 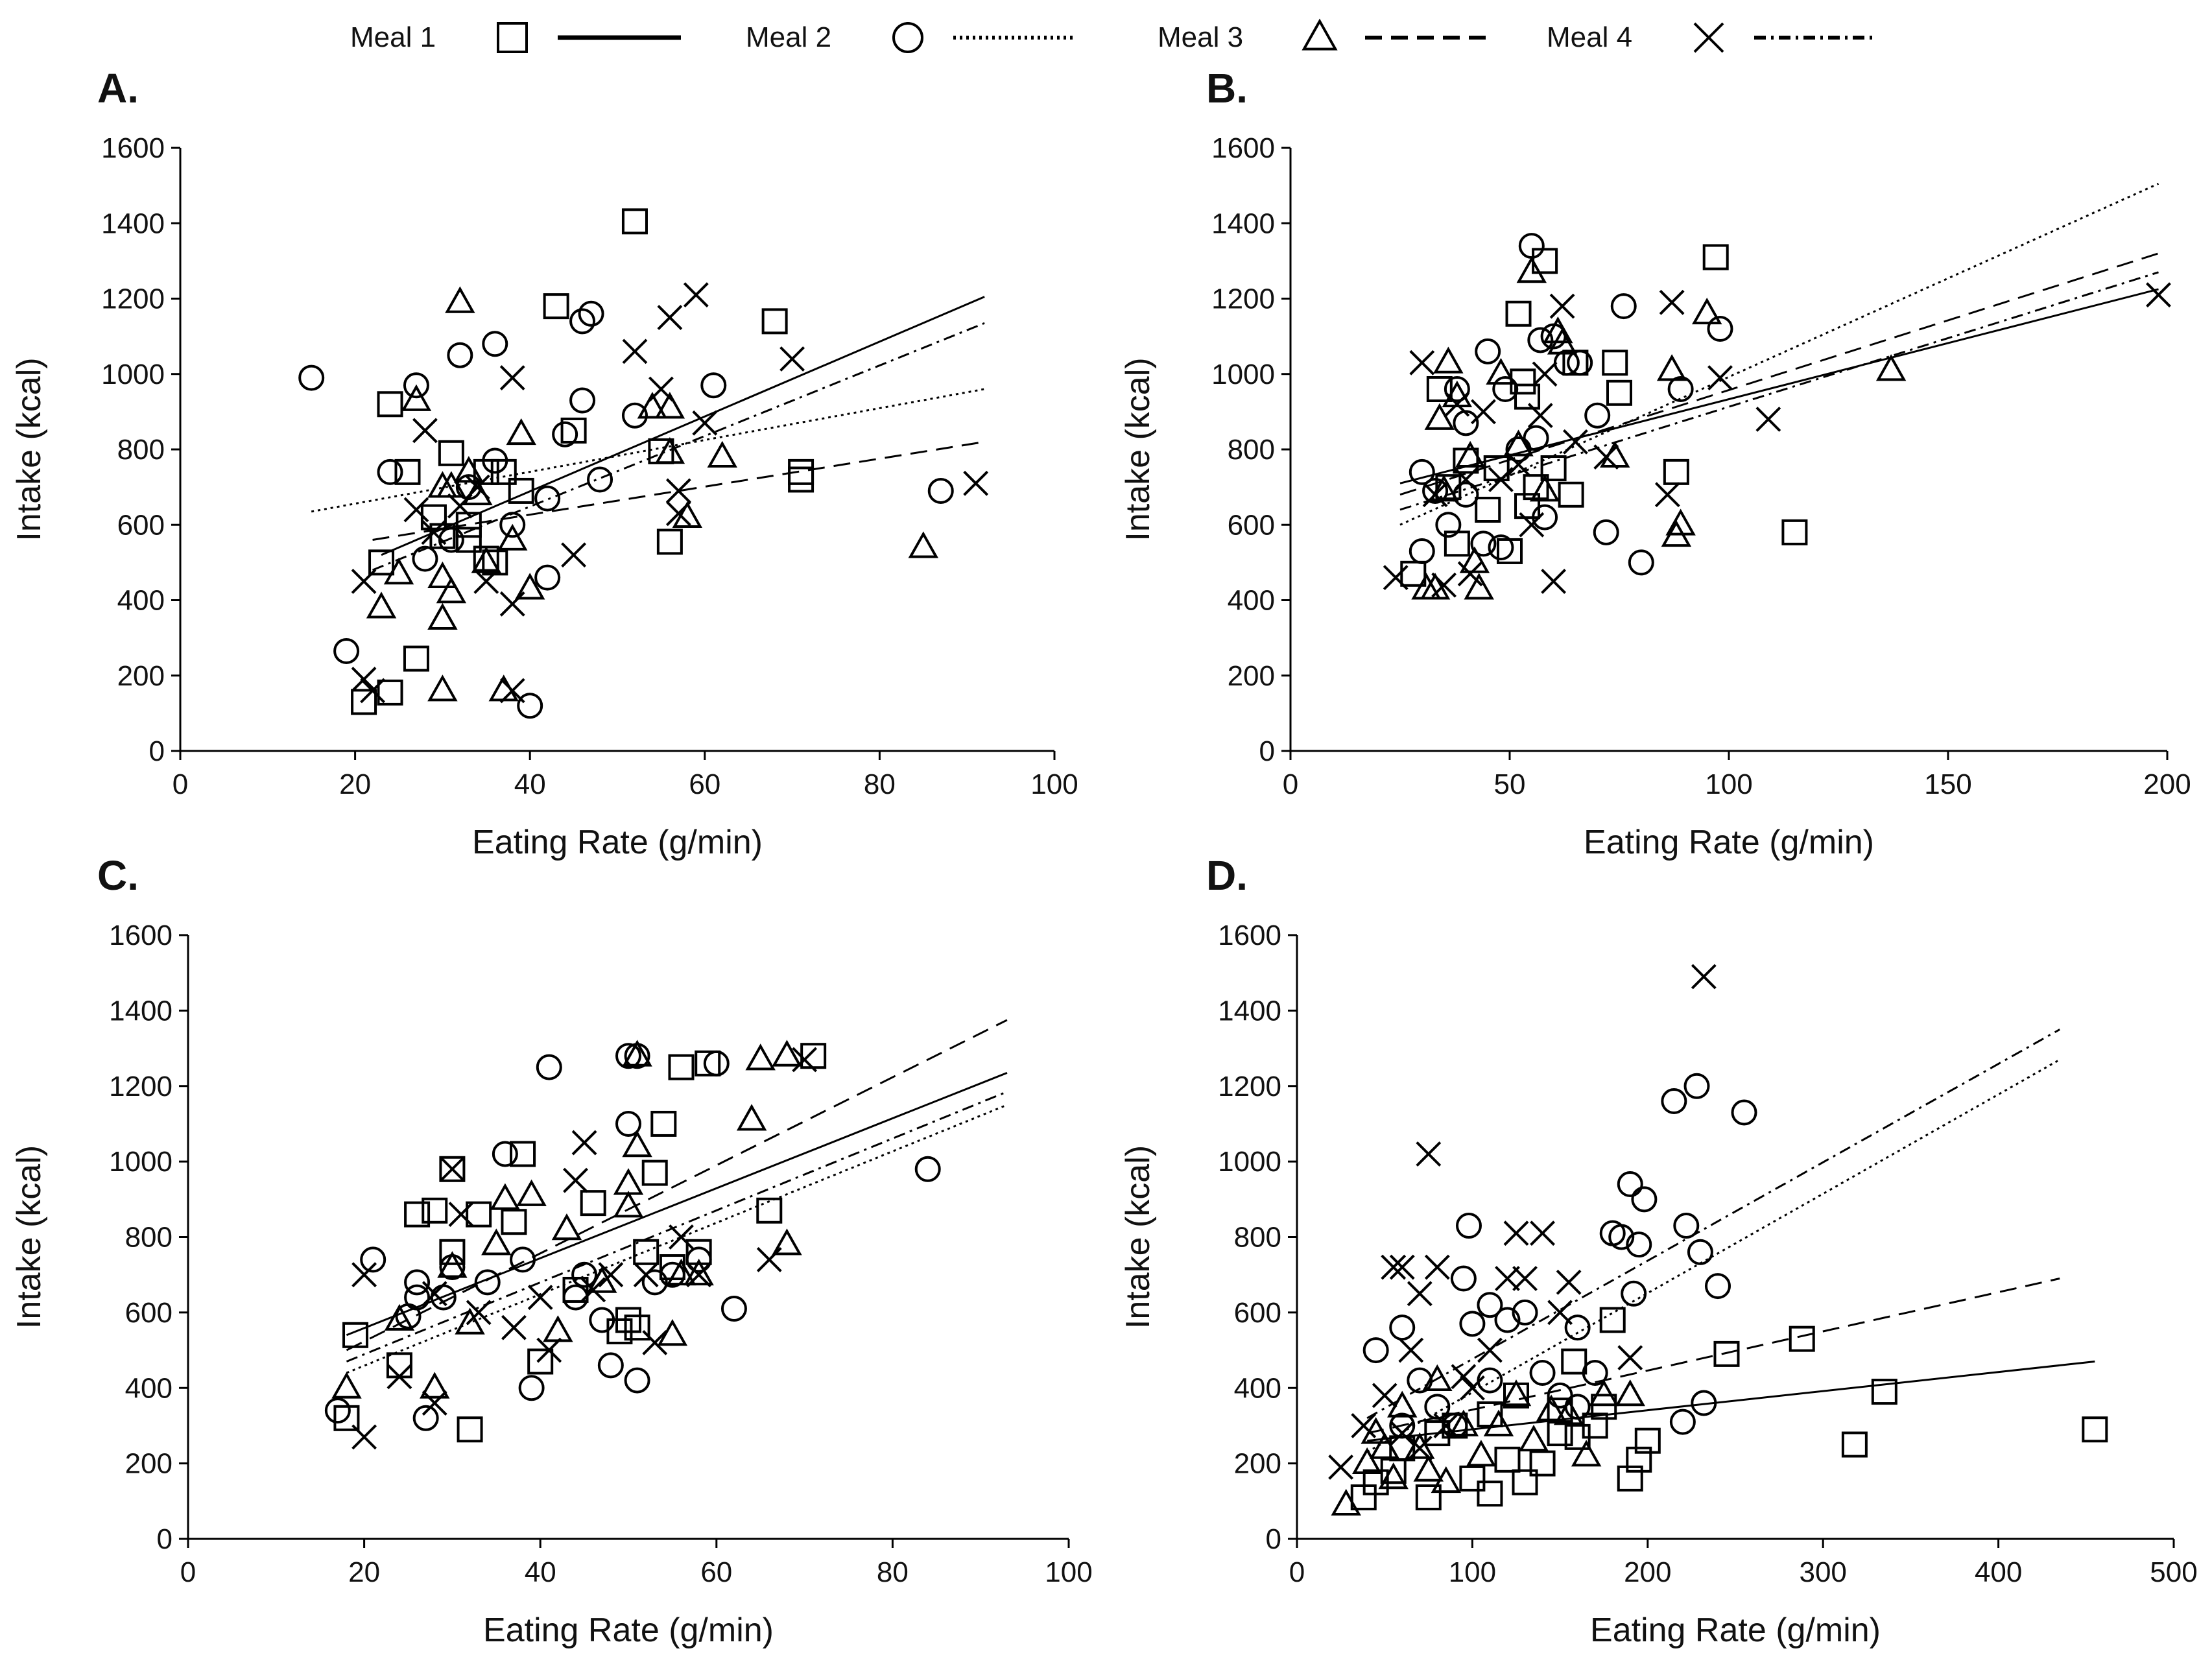 I want to click on y-axis-label: Intake (kcal), so click(x=1138, y=449).